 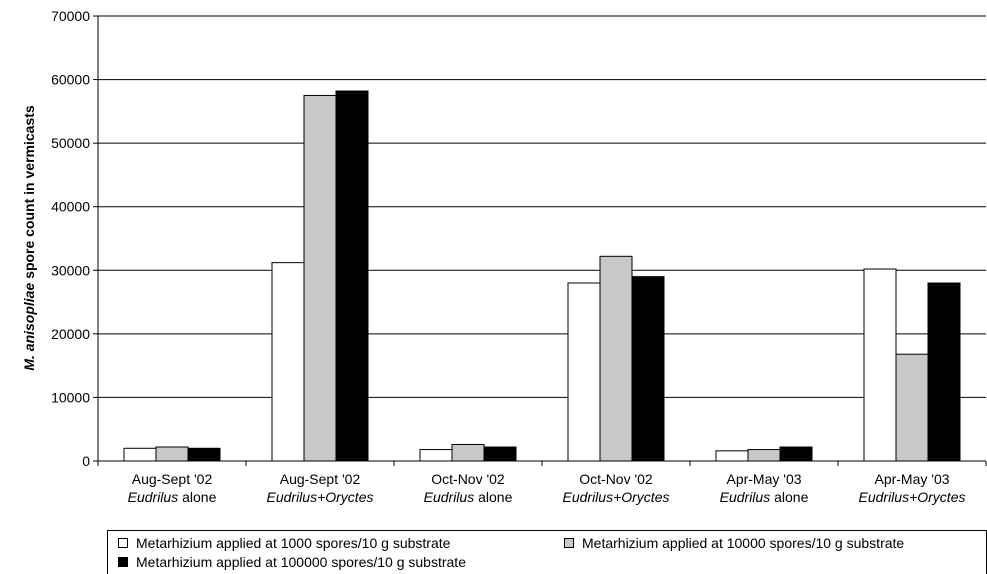 What do you see at coordinates (123, 543) in the screenshot?
I see `legend-swatch-white` at bounding box center [123, 543].